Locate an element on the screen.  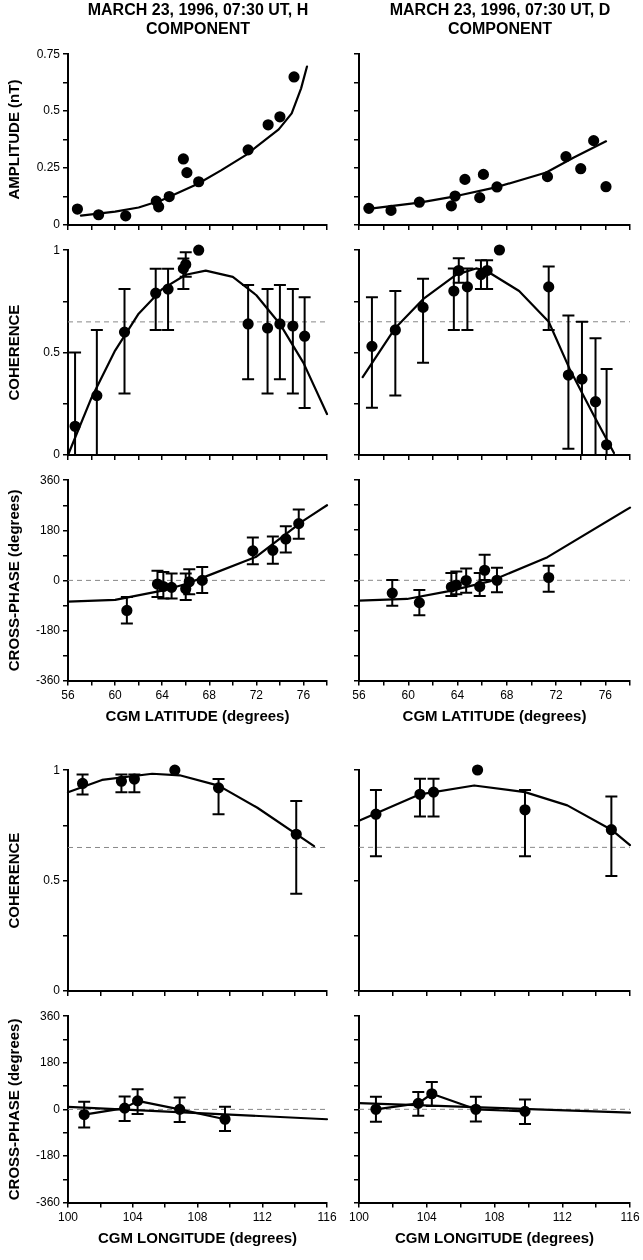
y-tick-label: 0.25 is located at coordinates (48, 167).